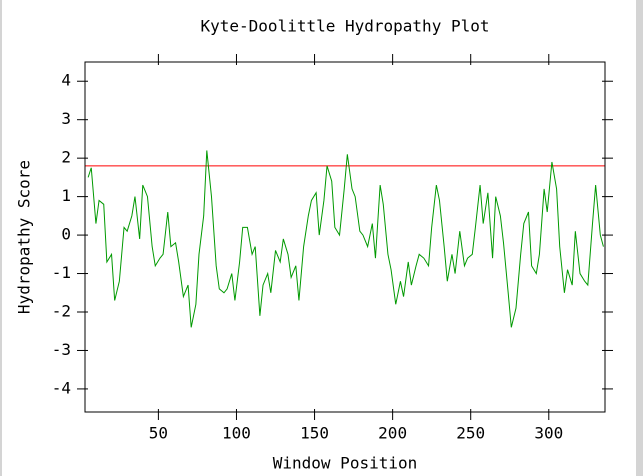 This screenshot has height=476, width=643. Describe the element at coordinates (61, 311) in the screenshot. I see `y-tick-label: -2` at that location.